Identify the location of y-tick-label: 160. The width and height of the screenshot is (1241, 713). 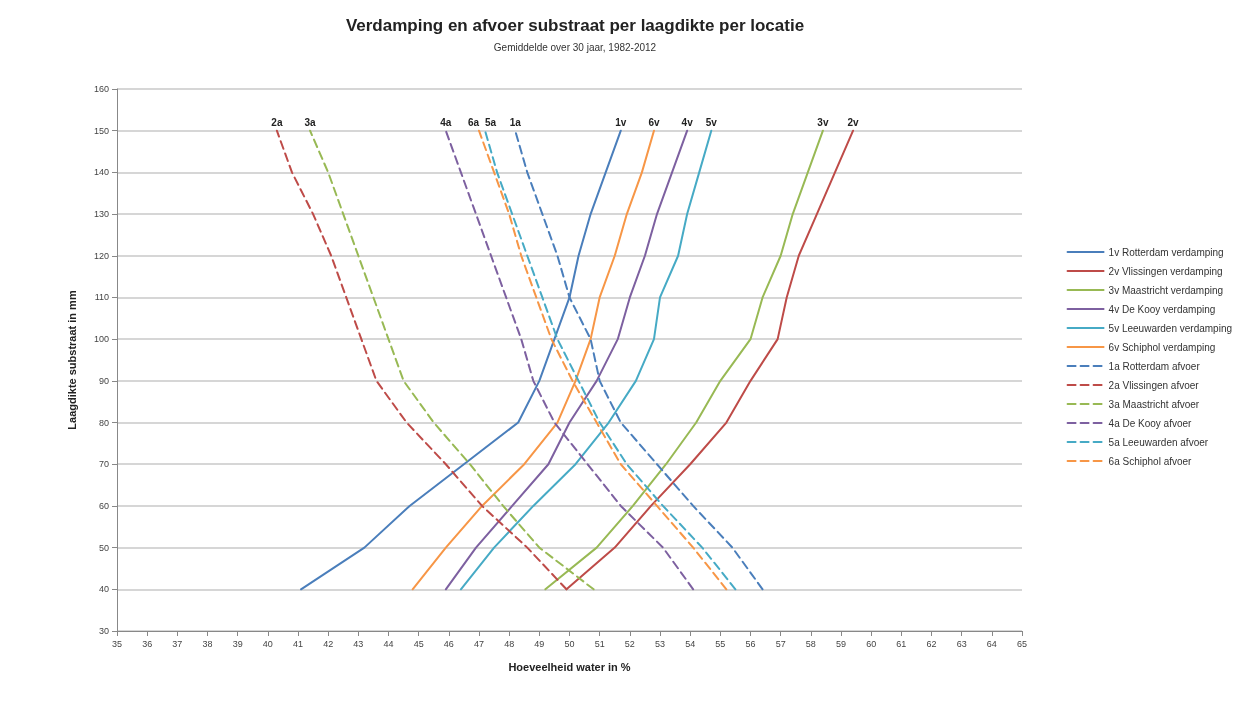
(101, 89).